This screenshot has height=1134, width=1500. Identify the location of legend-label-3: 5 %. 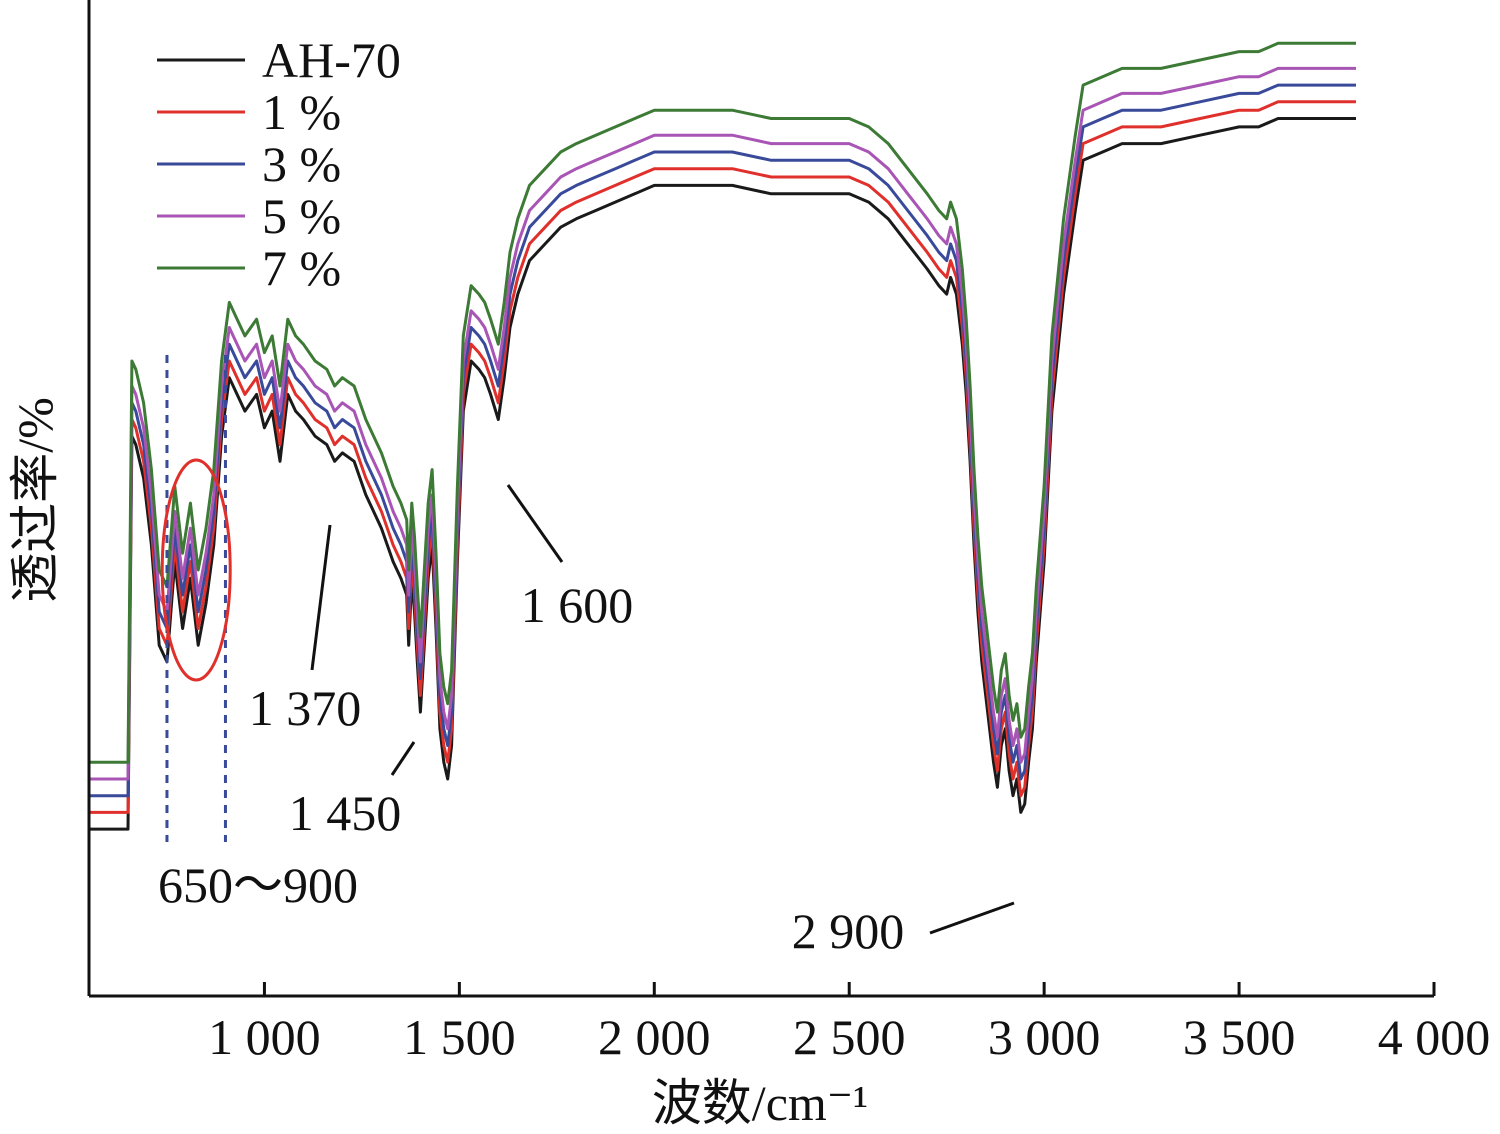
(301, 216).